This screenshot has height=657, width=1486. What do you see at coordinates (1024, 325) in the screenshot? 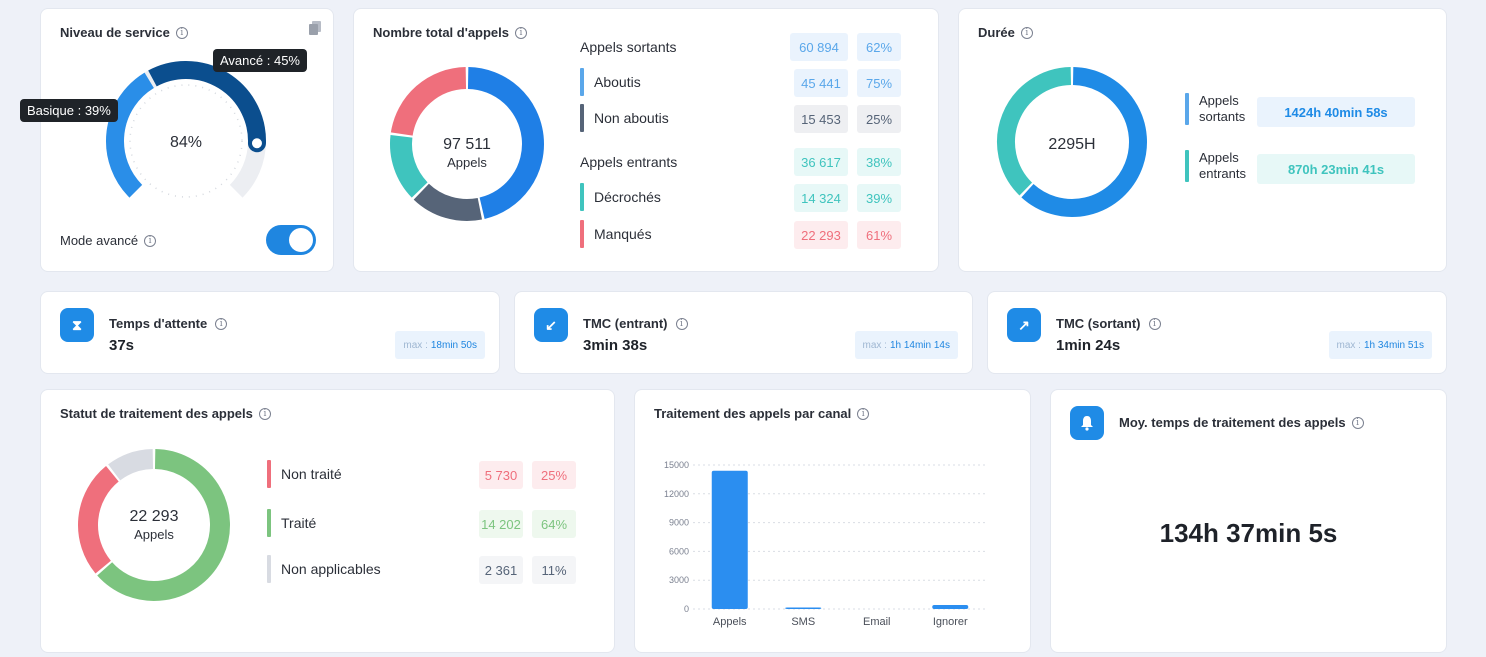
I see `arrow-up-right-icon: ↗` at bounding box center [1024, 325].